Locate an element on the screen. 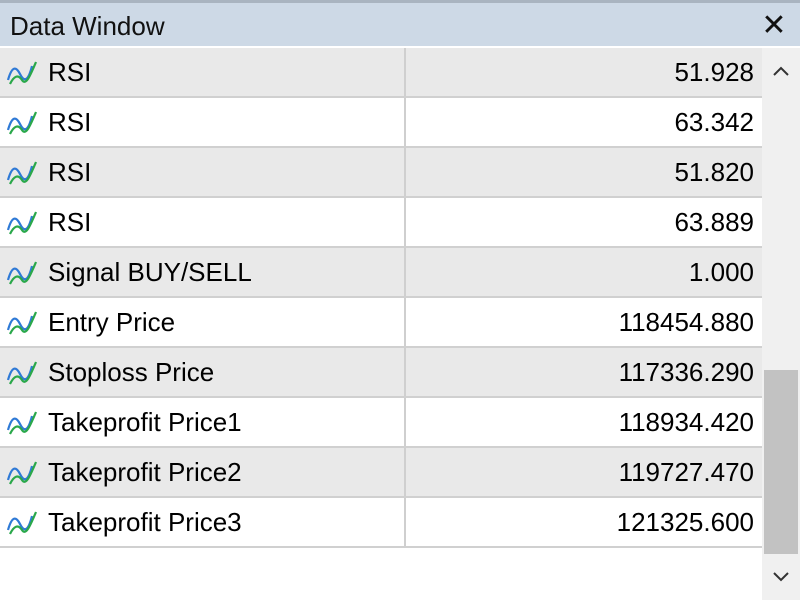 The image size is (800, 600). scroll-down-button is located at coordinates (781, 577).